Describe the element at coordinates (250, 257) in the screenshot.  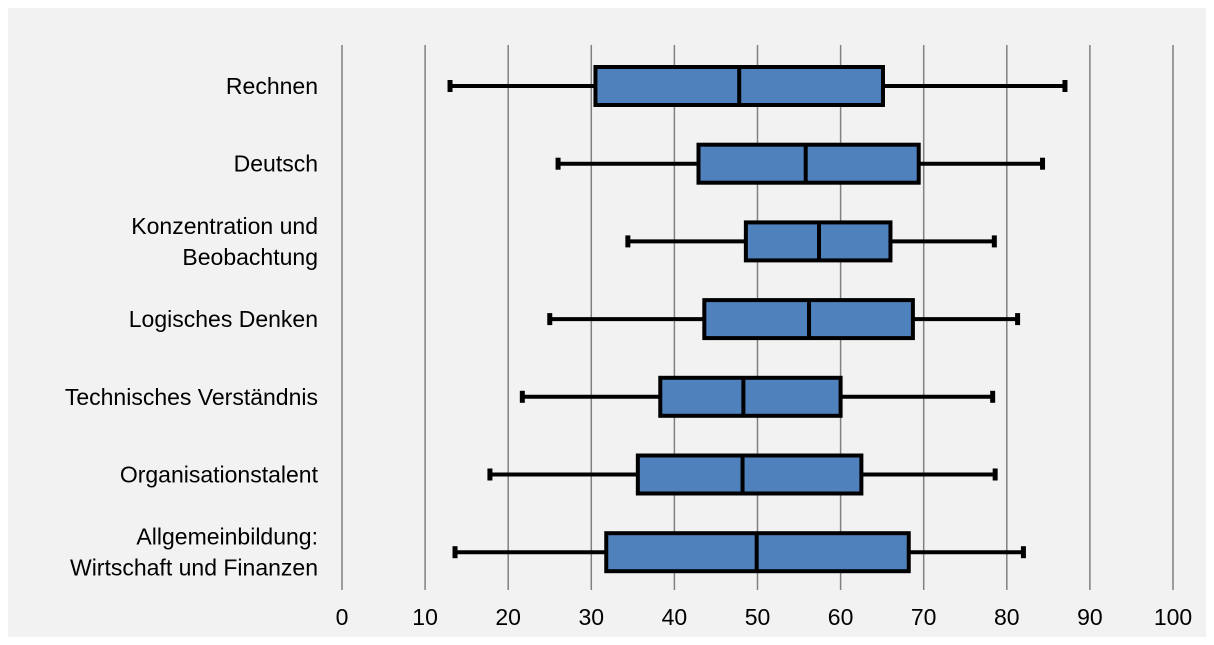
I see `category-label-line: Beobachtung` at that location.